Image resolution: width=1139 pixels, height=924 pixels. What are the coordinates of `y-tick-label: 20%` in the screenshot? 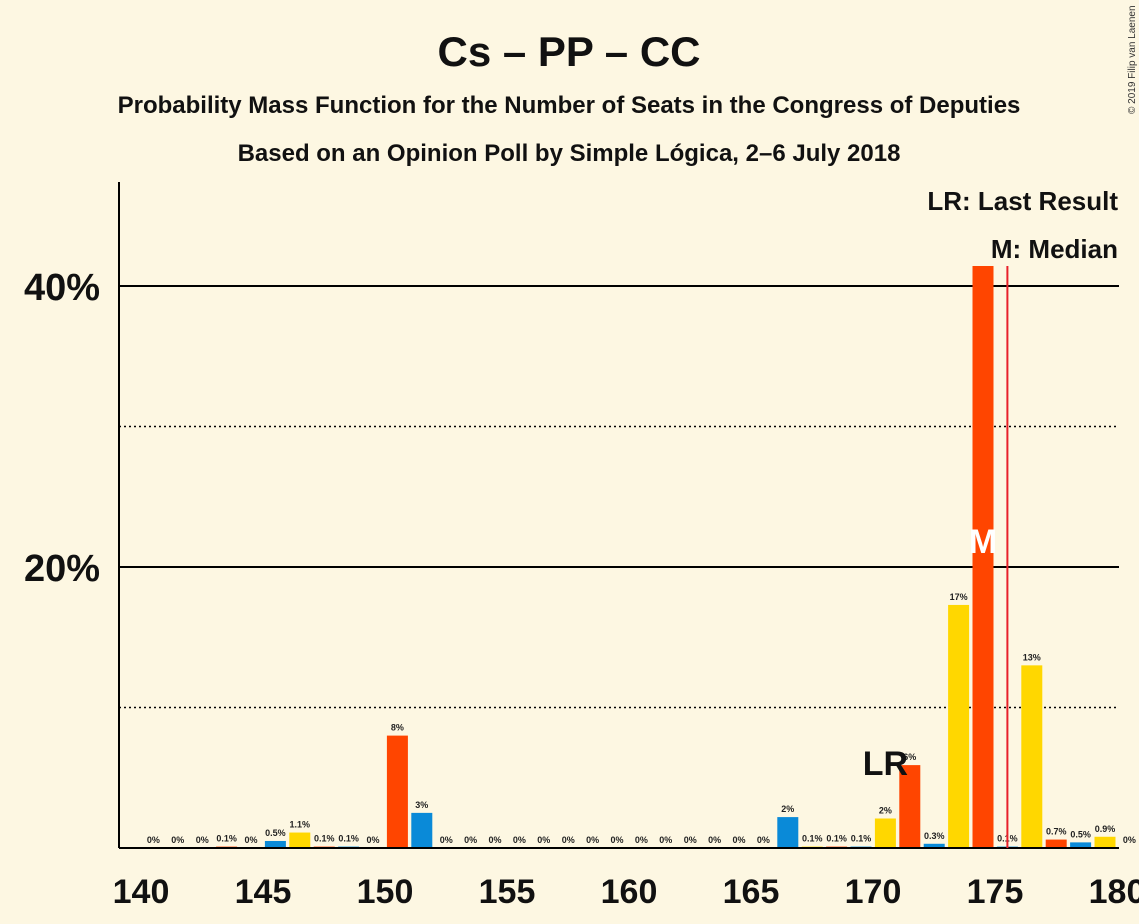 It's located at (62, 569).